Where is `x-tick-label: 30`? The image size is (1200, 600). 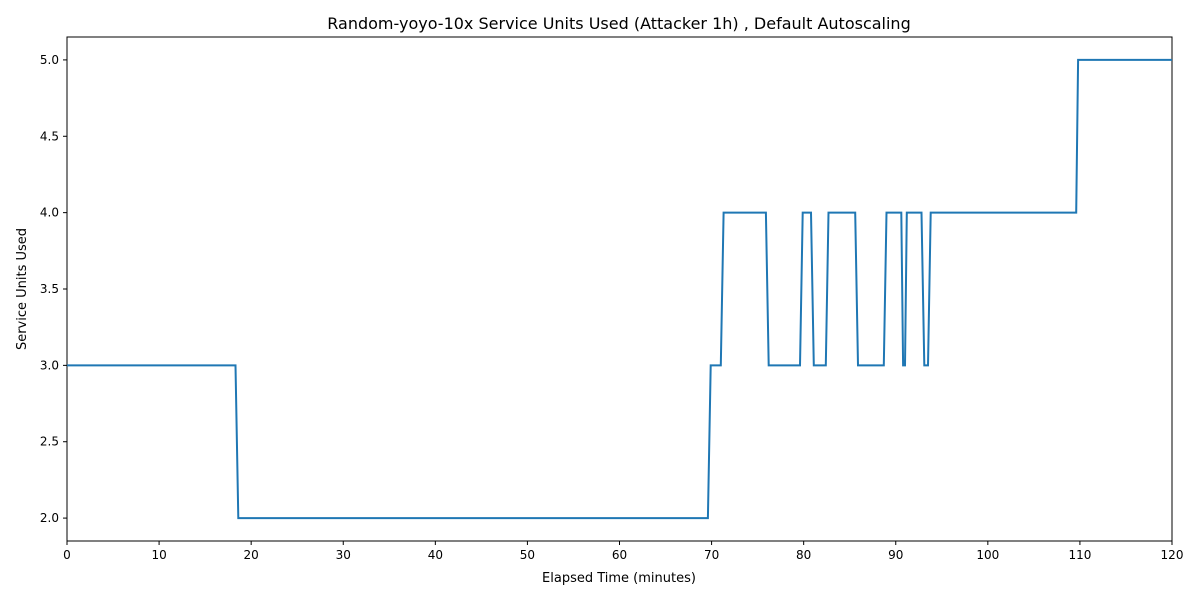 x-tick-label: 30 is located at coordinates (343, 555).